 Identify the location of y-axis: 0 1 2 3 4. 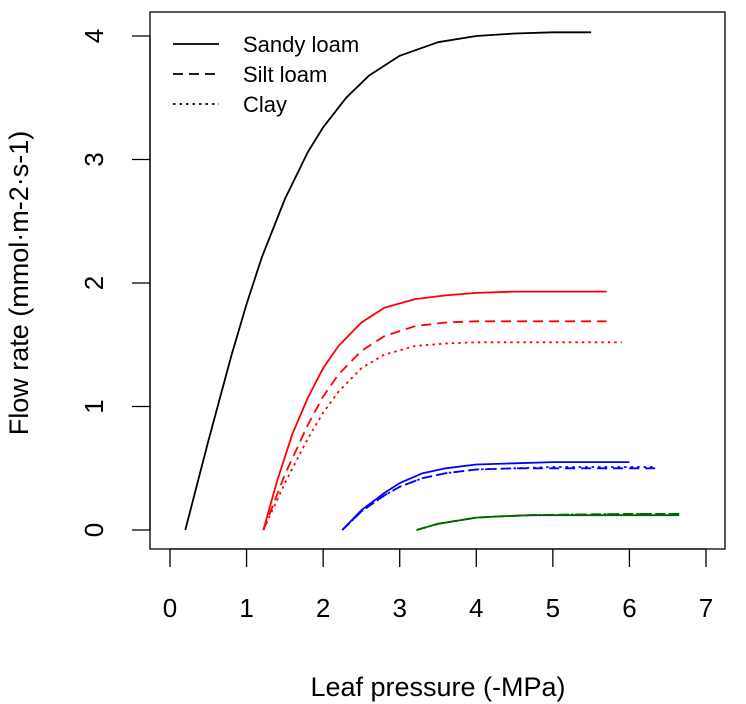
(115, 283).